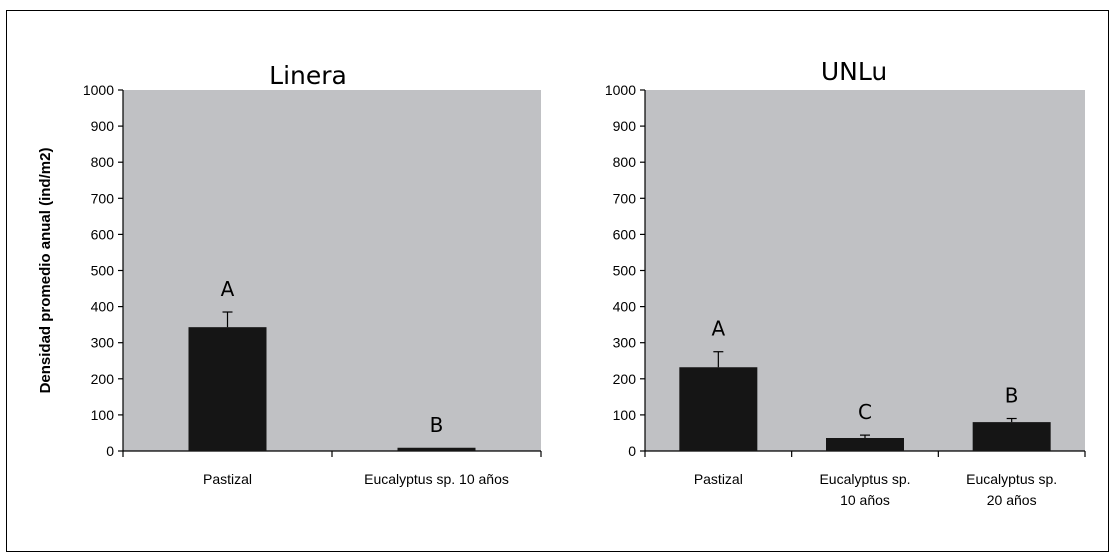 Image resolution: width=1117 pixels, height=558 pixels. What do you see at coordinates (625, 307) in the screenshot?
I see `y-tick-label-1: 400` at bounding box center [625, 307].